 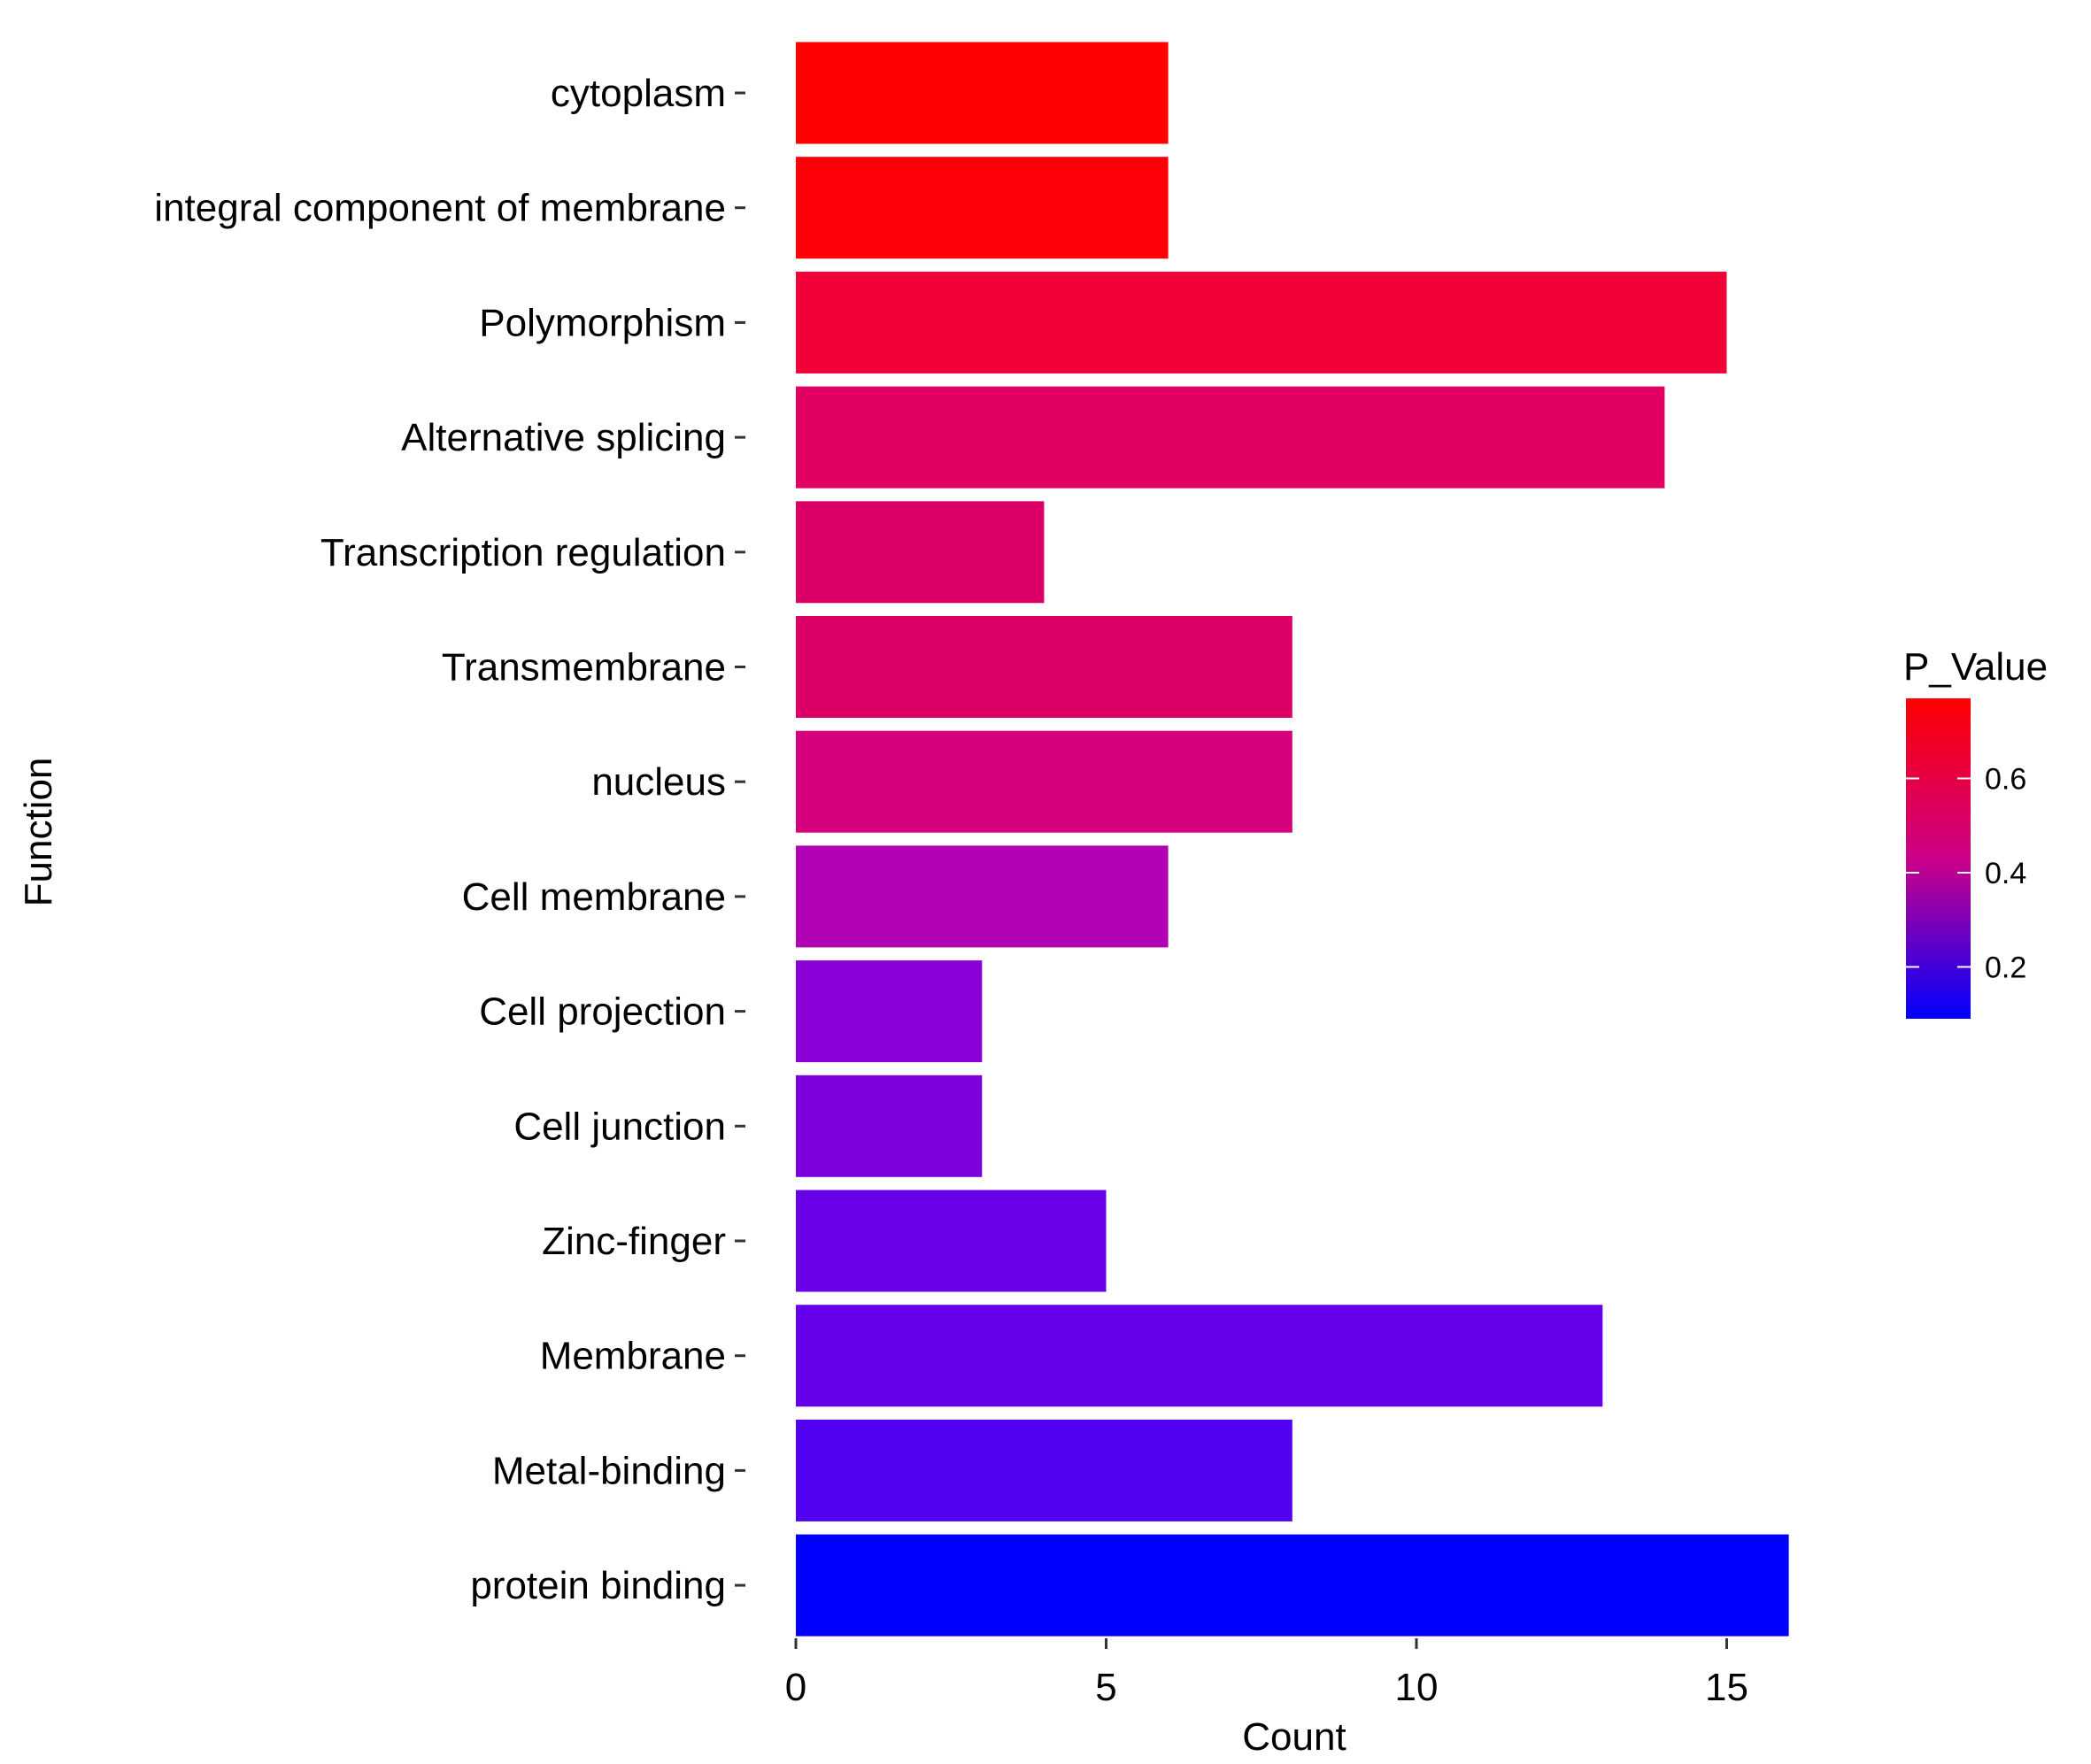 I want to click on y-tick-label: Polymorphism, so click(x=602, y=322).